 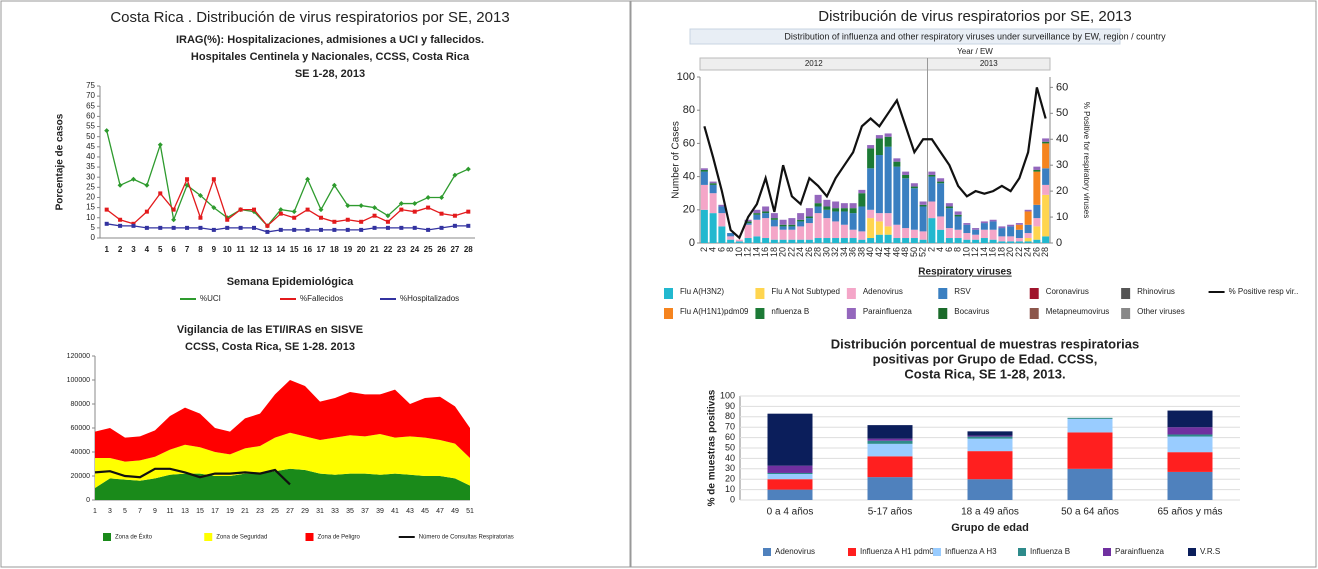 What do you see at coordinates (454, 249) in the screenshot?
I see `x-tick-label: 27` at bounding box center [454, 249].